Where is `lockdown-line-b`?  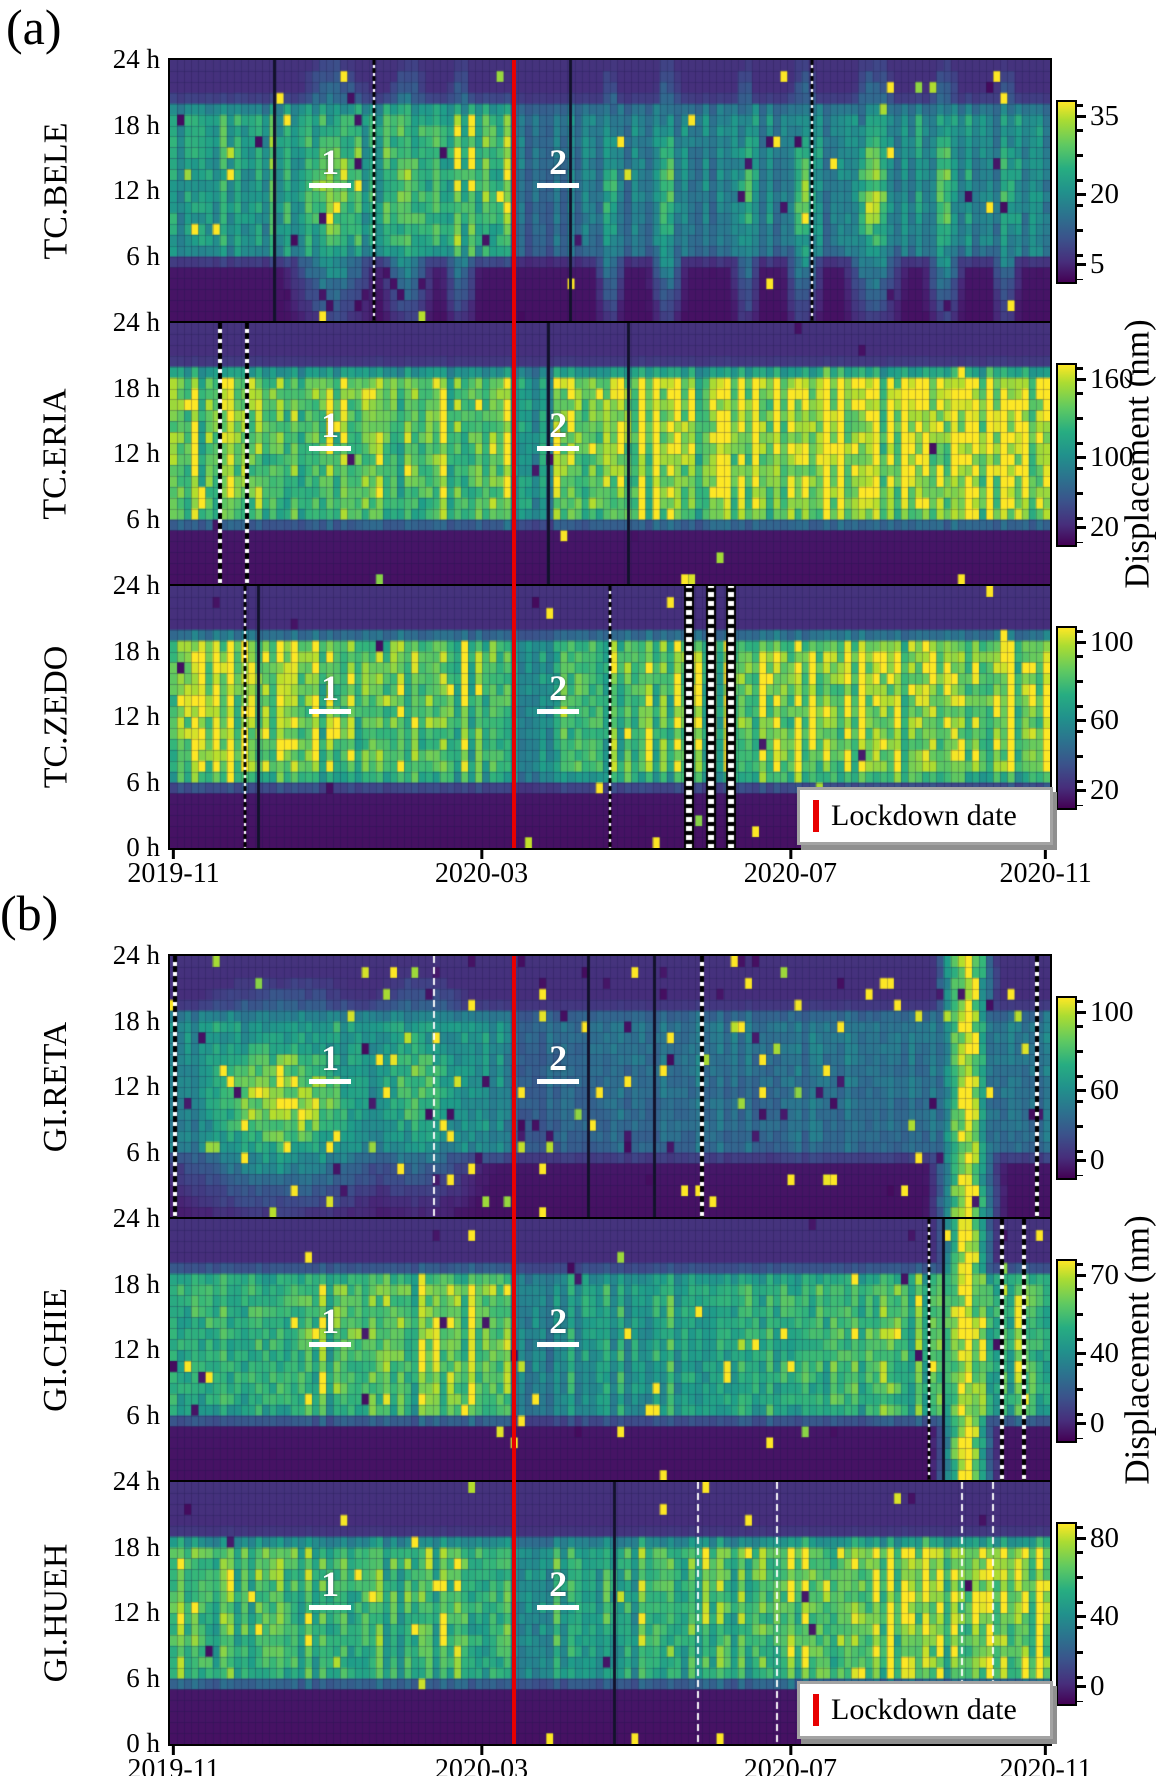
lockdown-line-b is located at coordinates (514, 1350).